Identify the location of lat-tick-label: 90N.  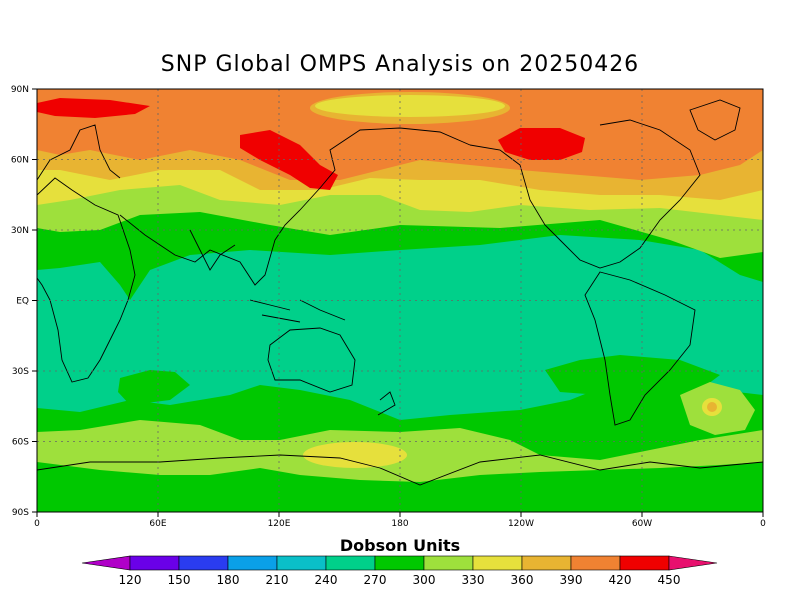
(20, 90).